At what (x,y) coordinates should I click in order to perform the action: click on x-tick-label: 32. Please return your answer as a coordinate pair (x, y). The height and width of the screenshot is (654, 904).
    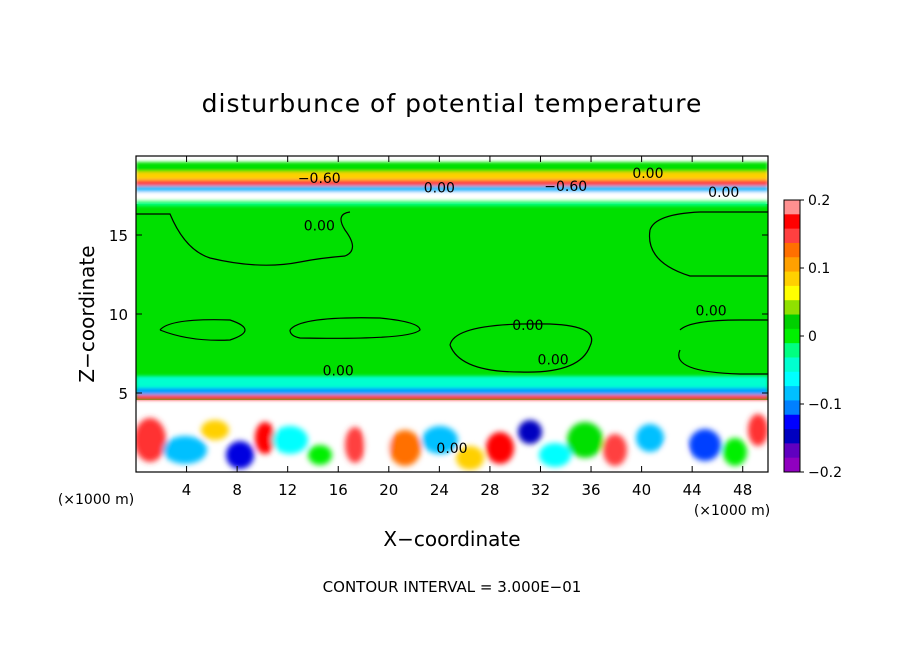
    Looking at the image, I should click on (540, 490).